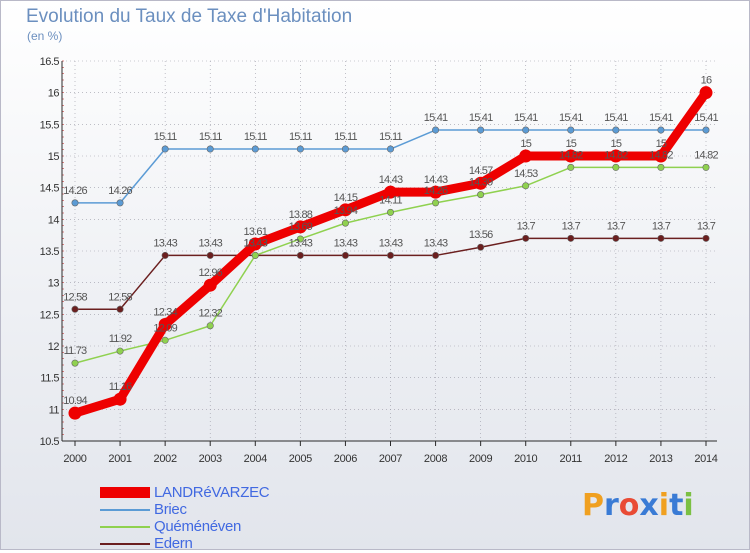  Describe the element at coordinates (54, 347) in the screenshot. I see `y-tick-label: 12` at that location.